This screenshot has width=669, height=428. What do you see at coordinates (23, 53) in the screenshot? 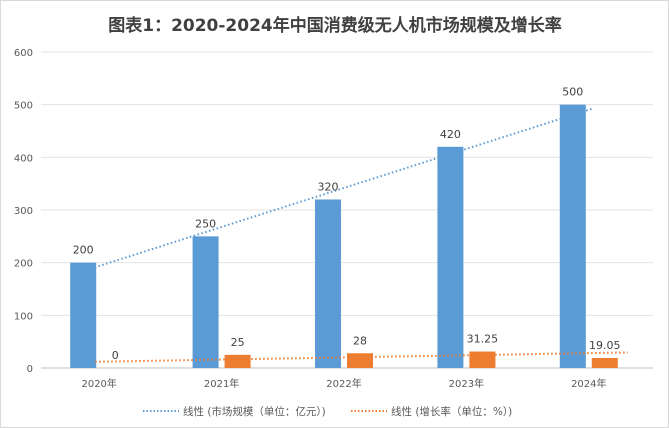
I see `y-tick-label: 600` at bounding box center [23, 53].